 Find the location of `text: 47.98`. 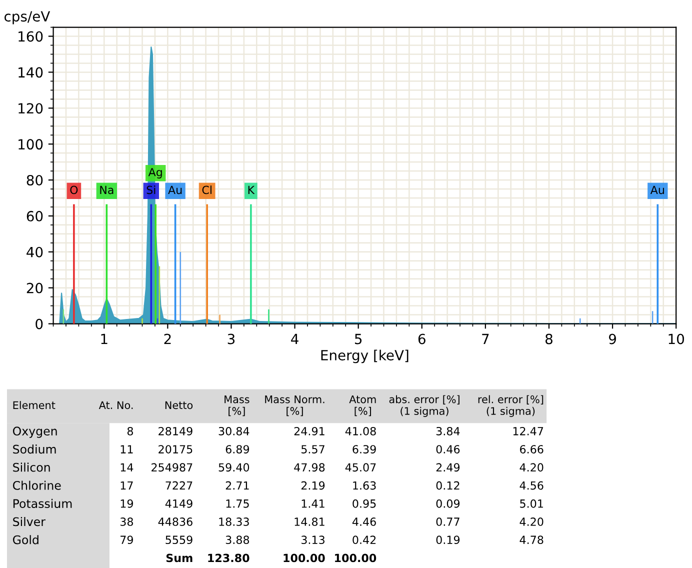

text: 47.98 is located at coordinates (309, 467).